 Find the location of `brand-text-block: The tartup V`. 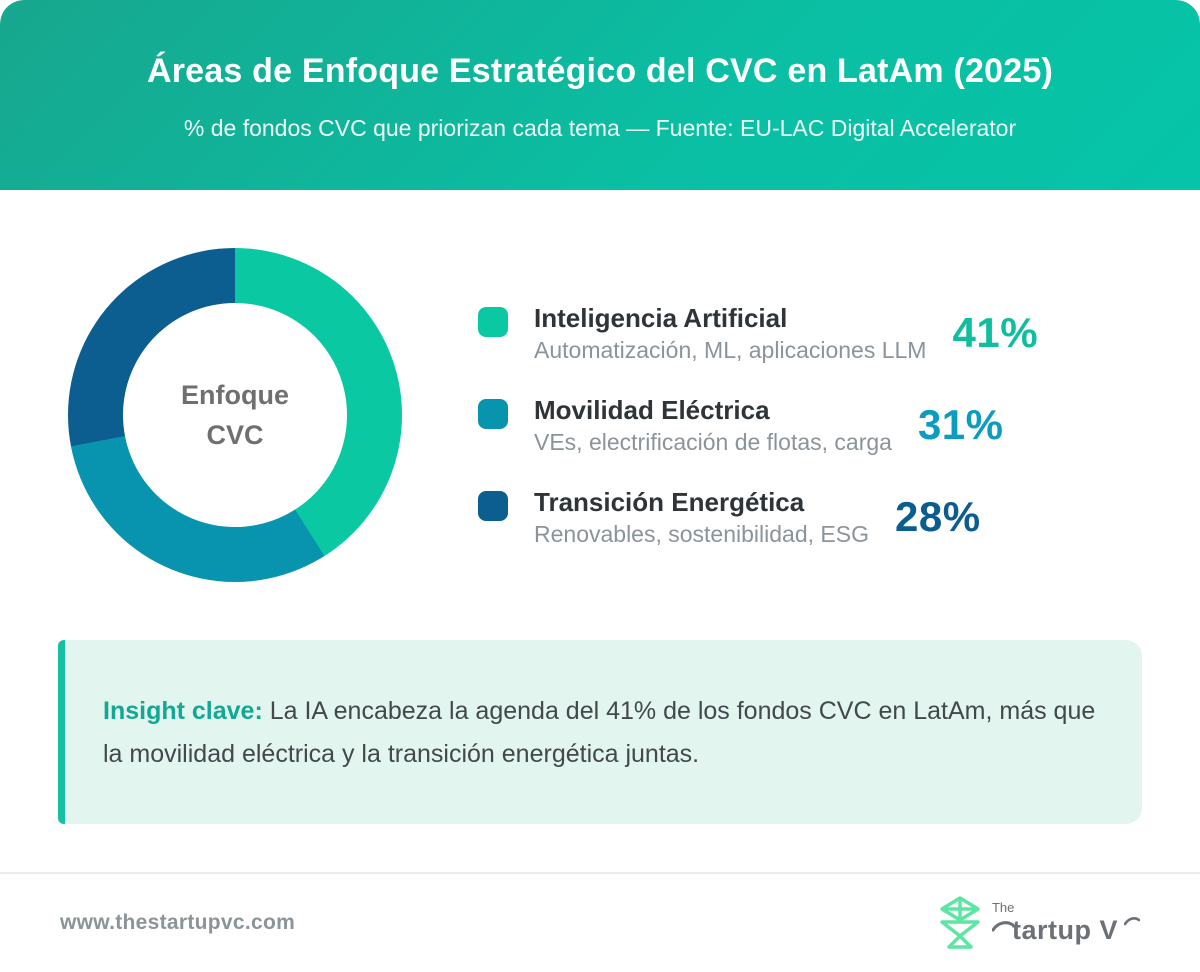

brand-text-block: The tartup V is located at coordinates (1065, 922).